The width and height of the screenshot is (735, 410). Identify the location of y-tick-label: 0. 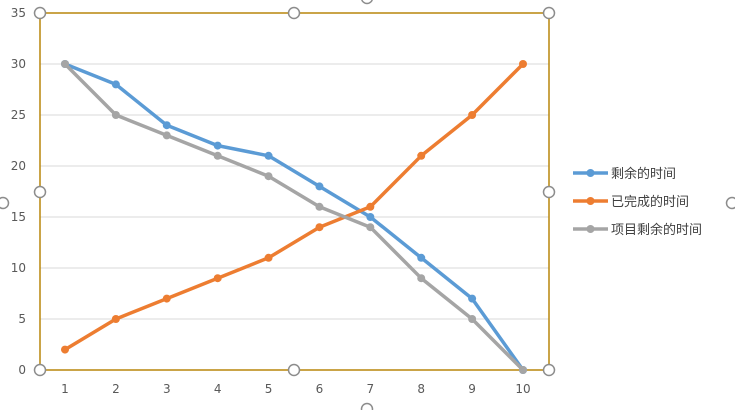
(22, 370).